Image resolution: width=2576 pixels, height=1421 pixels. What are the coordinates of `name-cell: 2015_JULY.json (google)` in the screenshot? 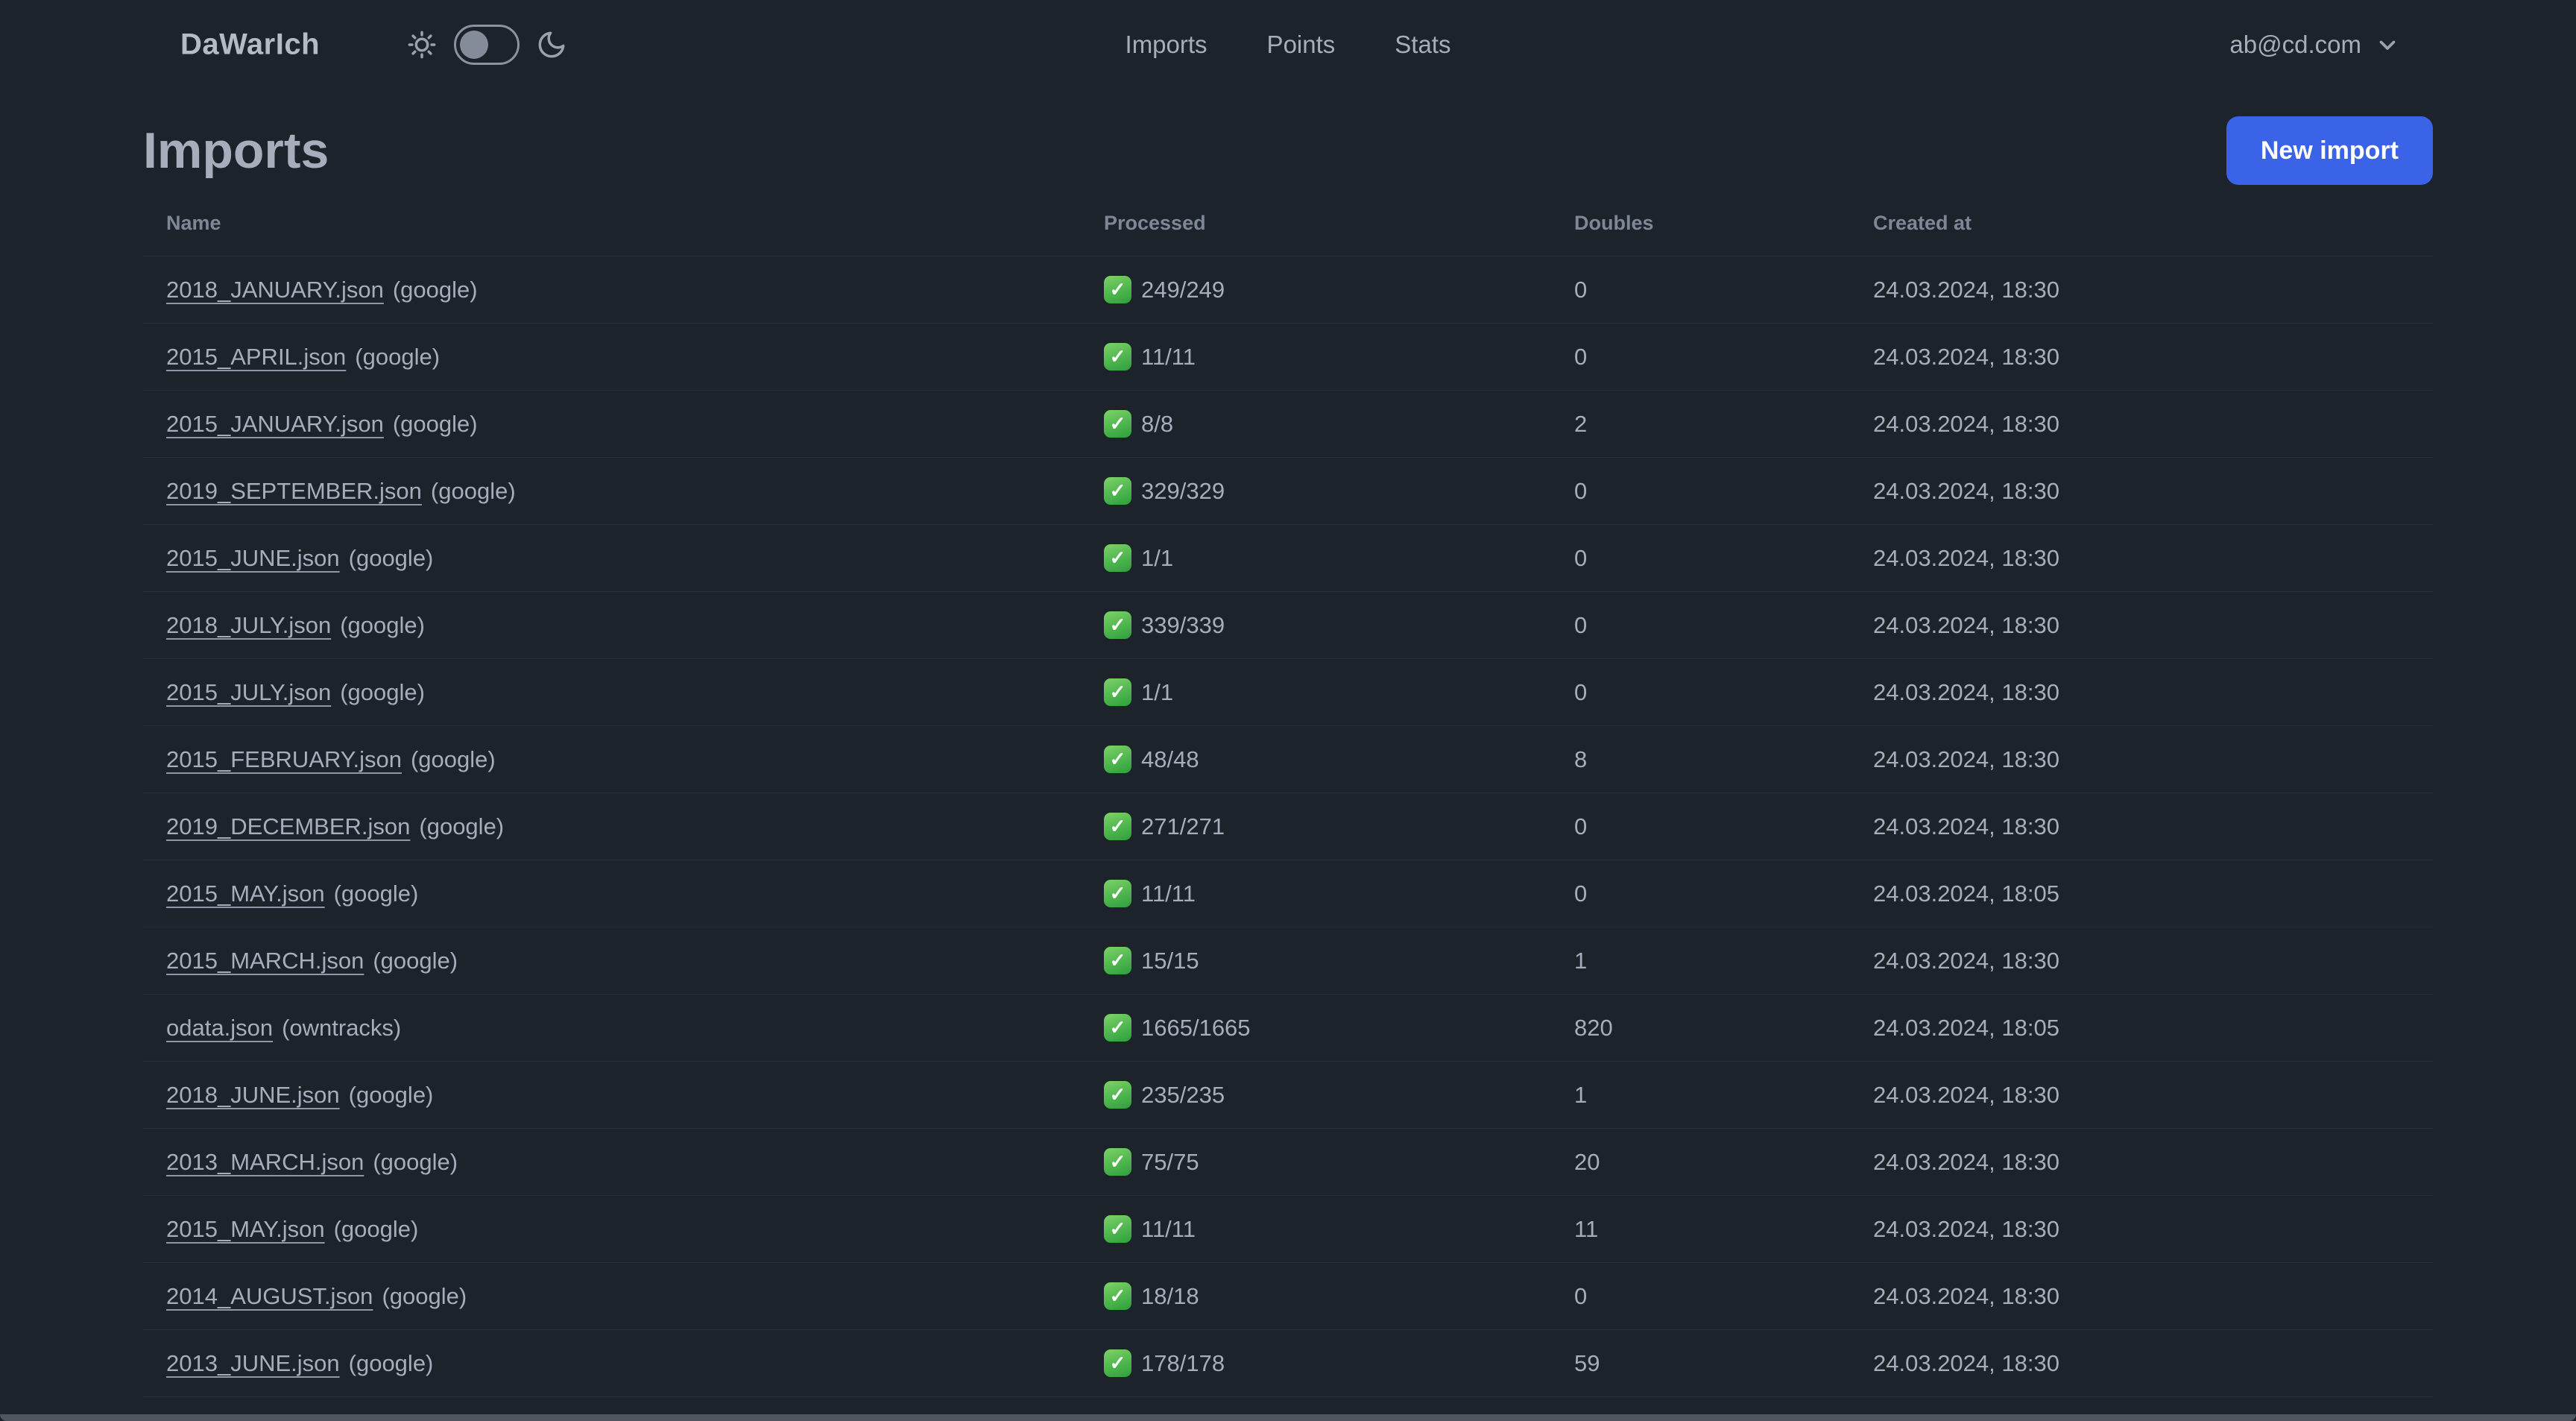 It's located at (635, 692).